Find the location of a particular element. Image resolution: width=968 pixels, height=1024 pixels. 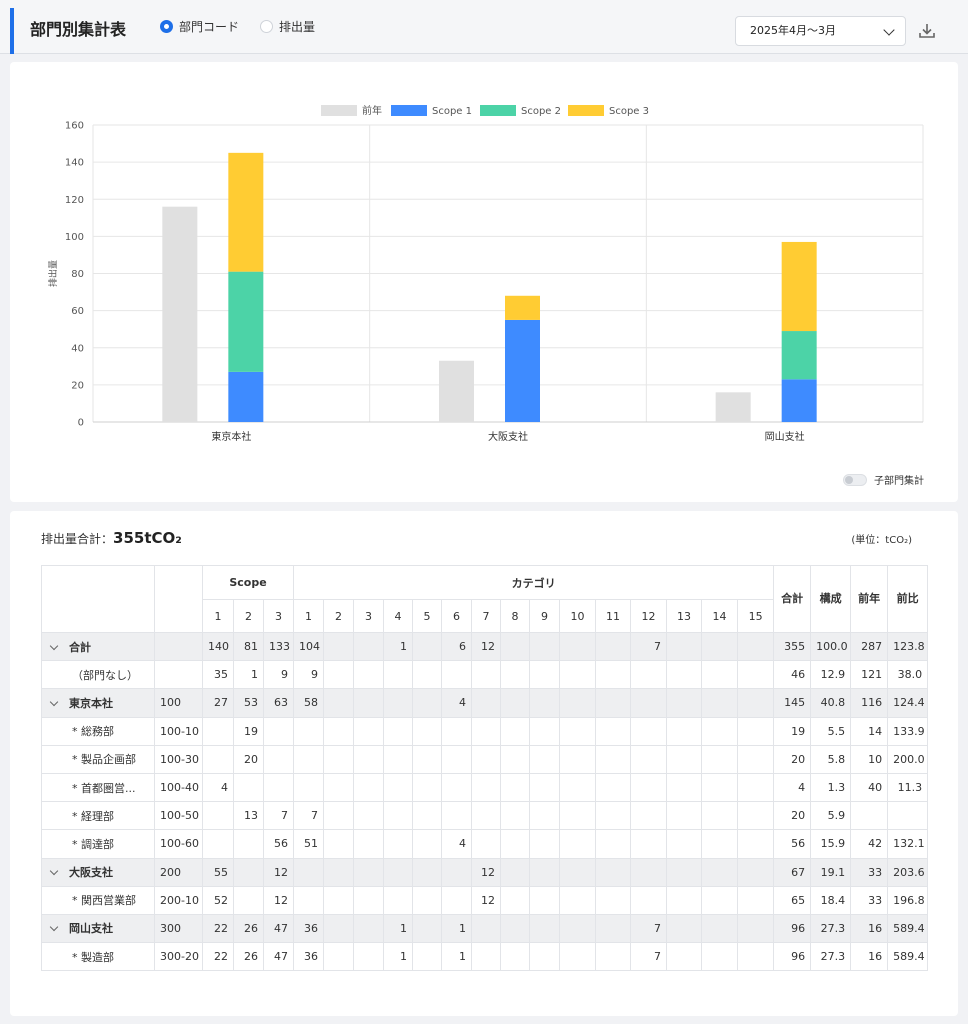

cell-summary: 287 is located at coordinates (869, 646).